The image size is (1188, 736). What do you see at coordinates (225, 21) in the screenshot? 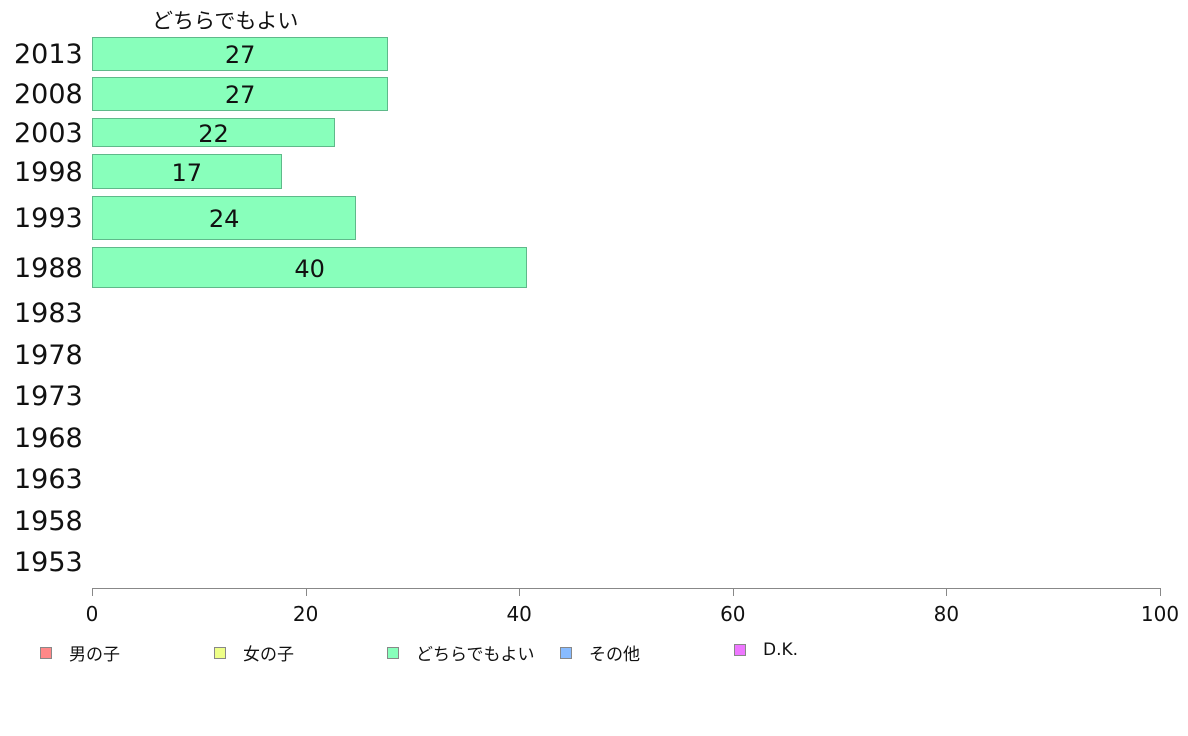
I see `series-title: どちらでもよい` at bounding box center [225, 21].